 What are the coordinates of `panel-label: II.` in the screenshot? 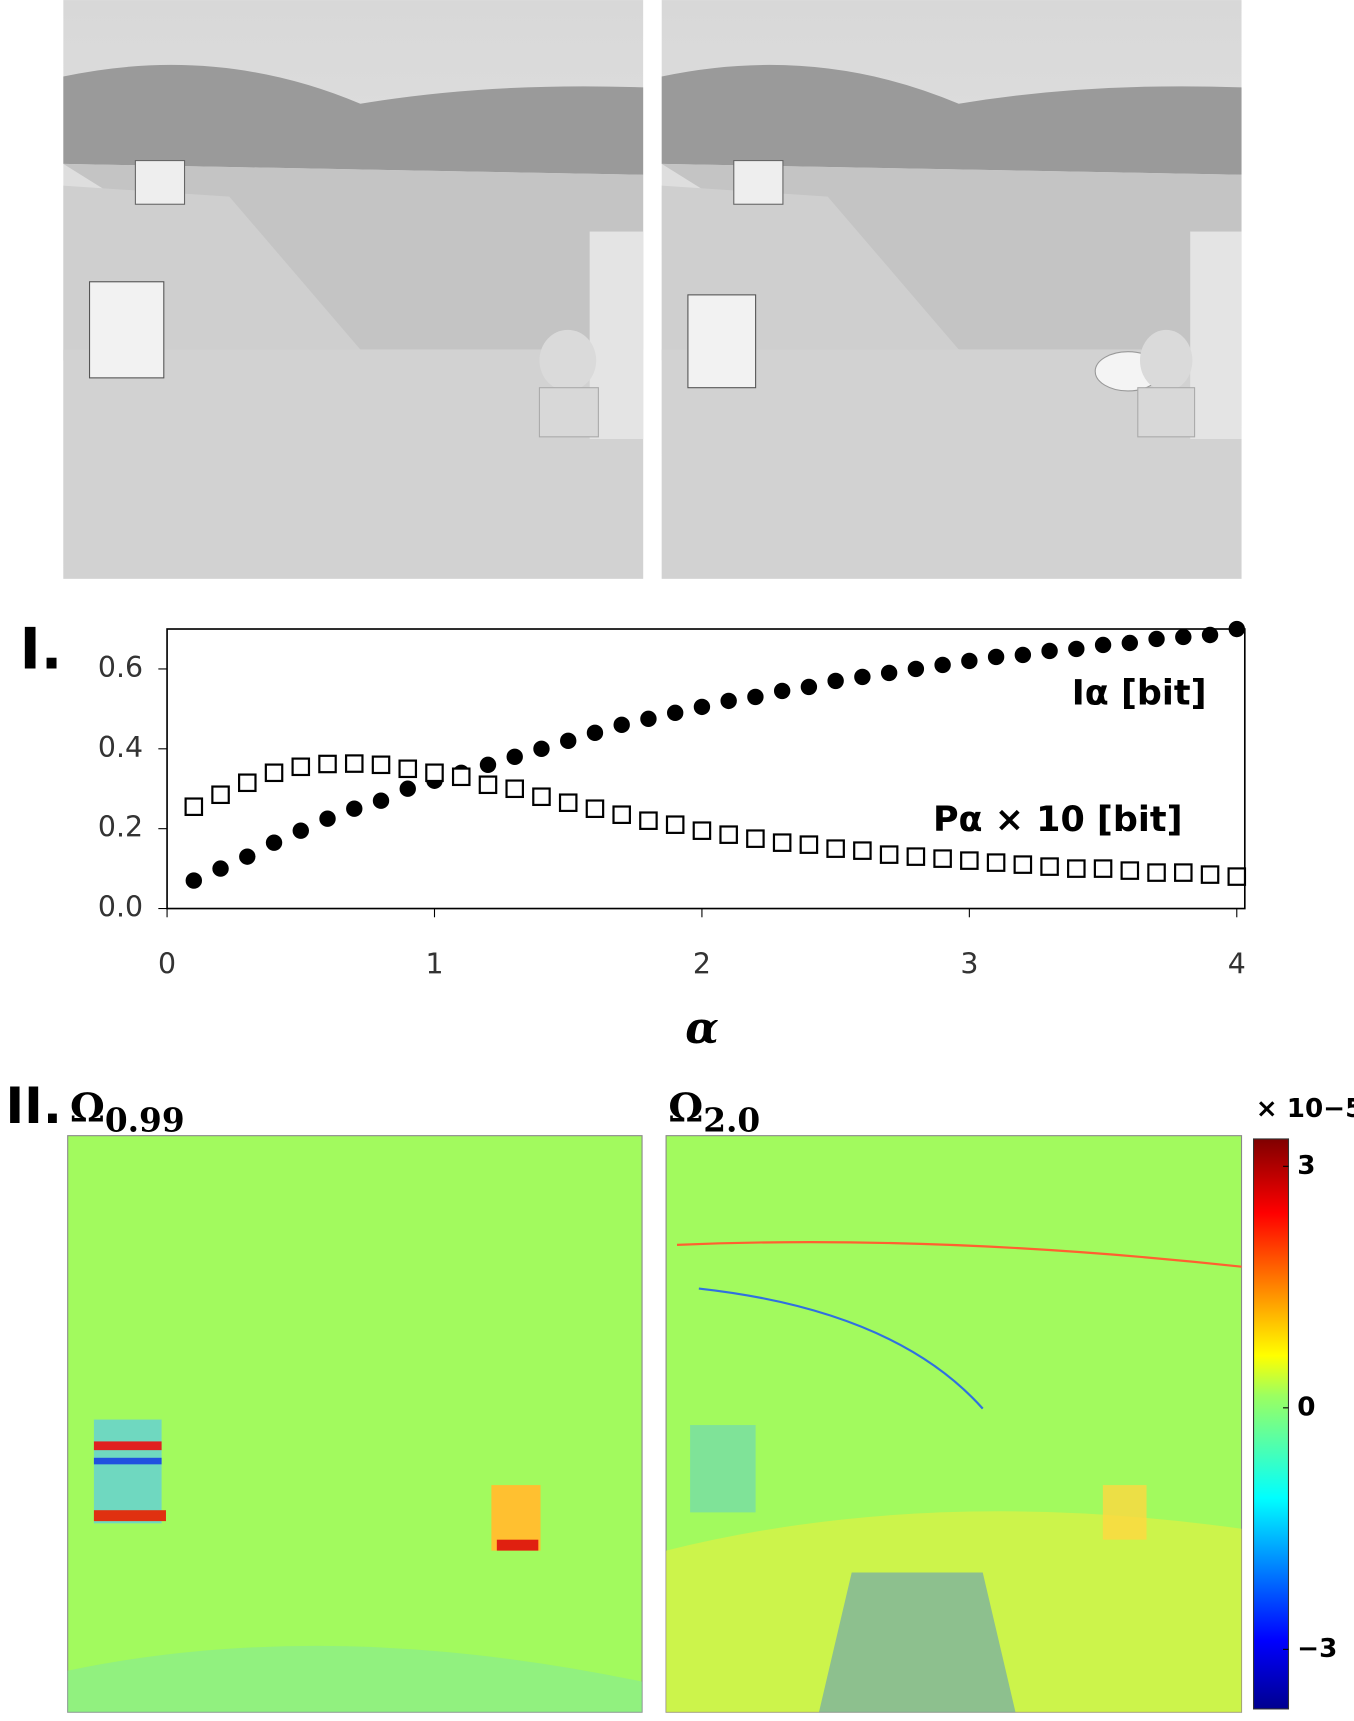 It's located at (33, 1105).